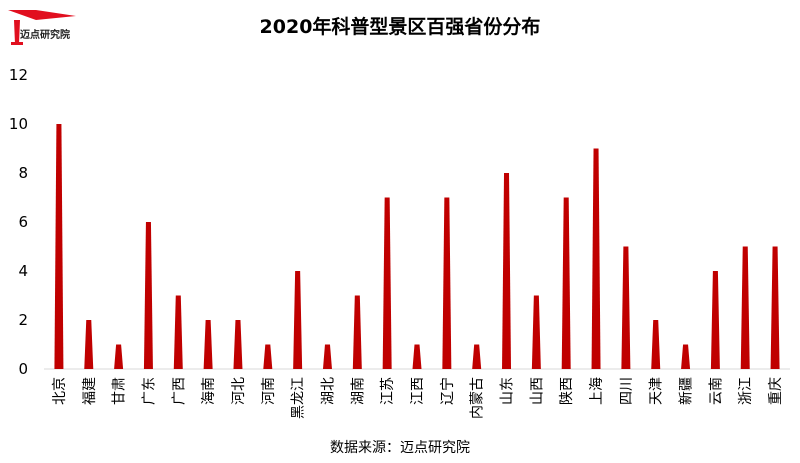  Describe the element at coordinates (18, 75) in the screenshot. I see `y-tick-label: 12` at that location.